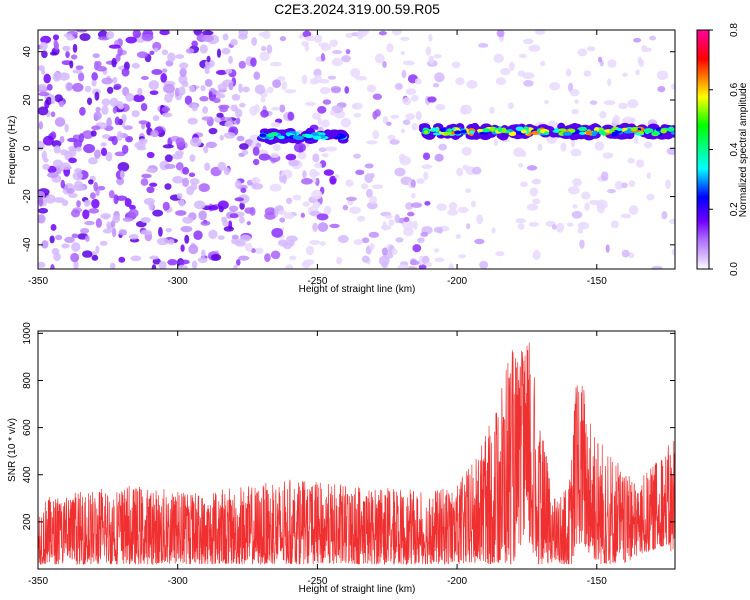 The width and height of the screenshot is (750, 600). What do you see at coordinates (27, 196) in the screenshot?
I see `spectrogram-ytick-label: -20` at bounding box center [27, 196].